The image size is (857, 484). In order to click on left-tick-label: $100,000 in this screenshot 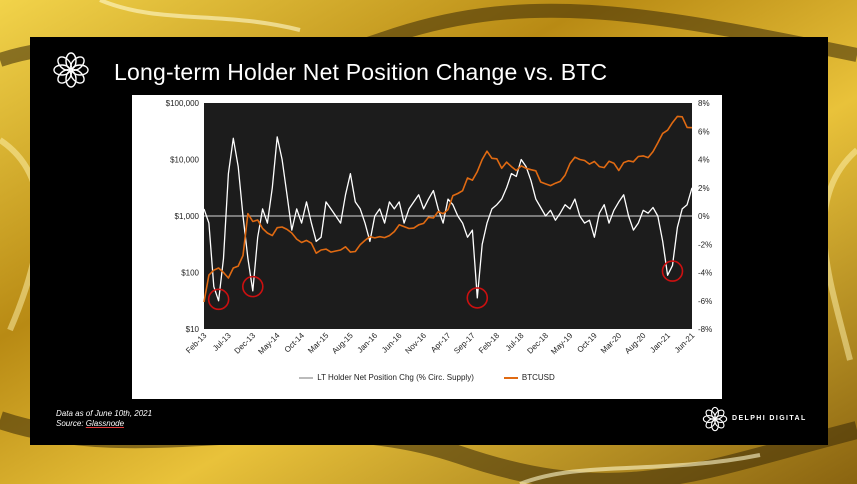, I will do `click(183, 103)`.